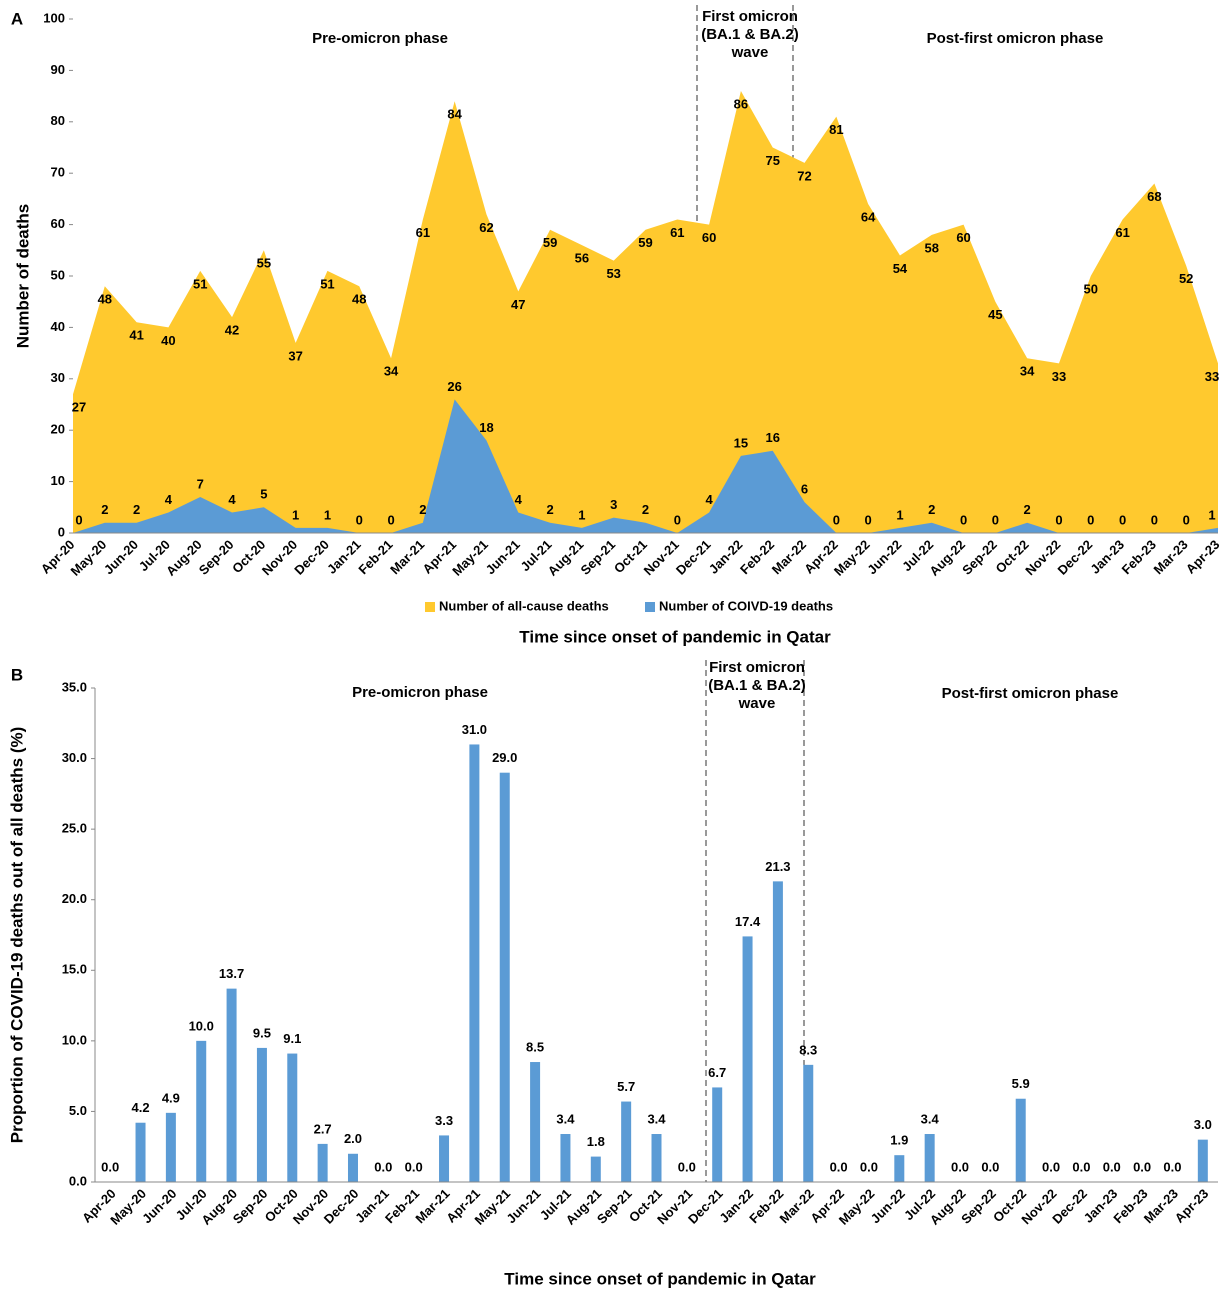 The image size is (1220, 1292). What do you see at coordinates (420, 692) in the screenshot?
I see `phase-label: Pre-omicron phase` at bounding box center [420, 692].